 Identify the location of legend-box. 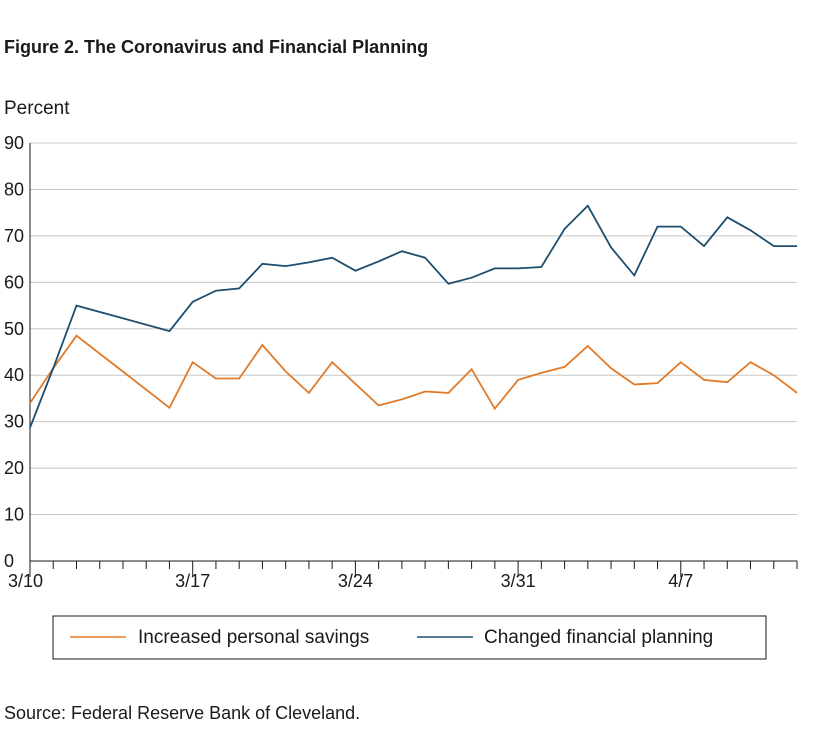
(409, 637).